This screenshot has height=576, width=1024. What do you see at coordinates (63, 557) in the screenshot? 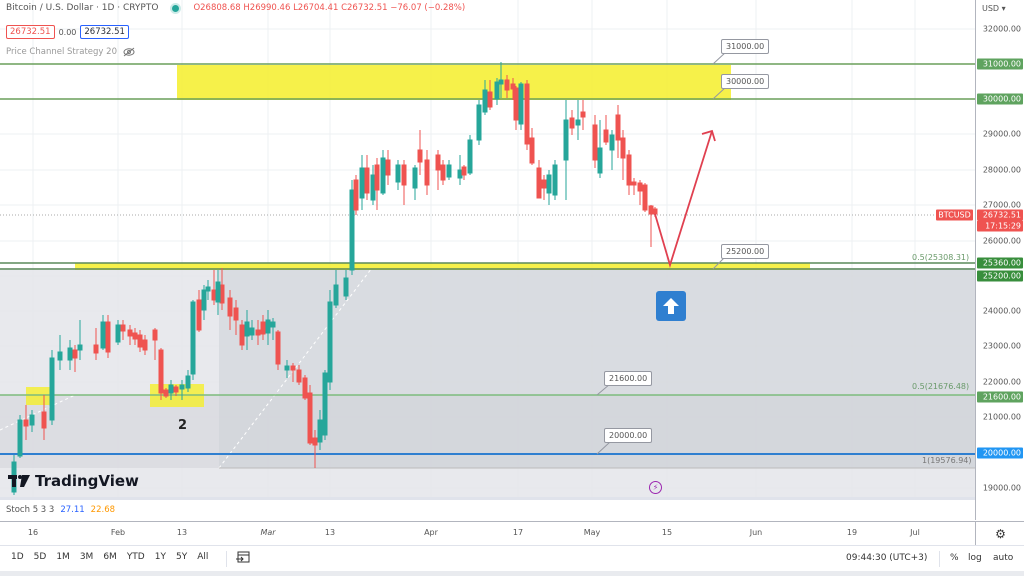
I see `range-1m: 1M` at bounding box center [63, 557].